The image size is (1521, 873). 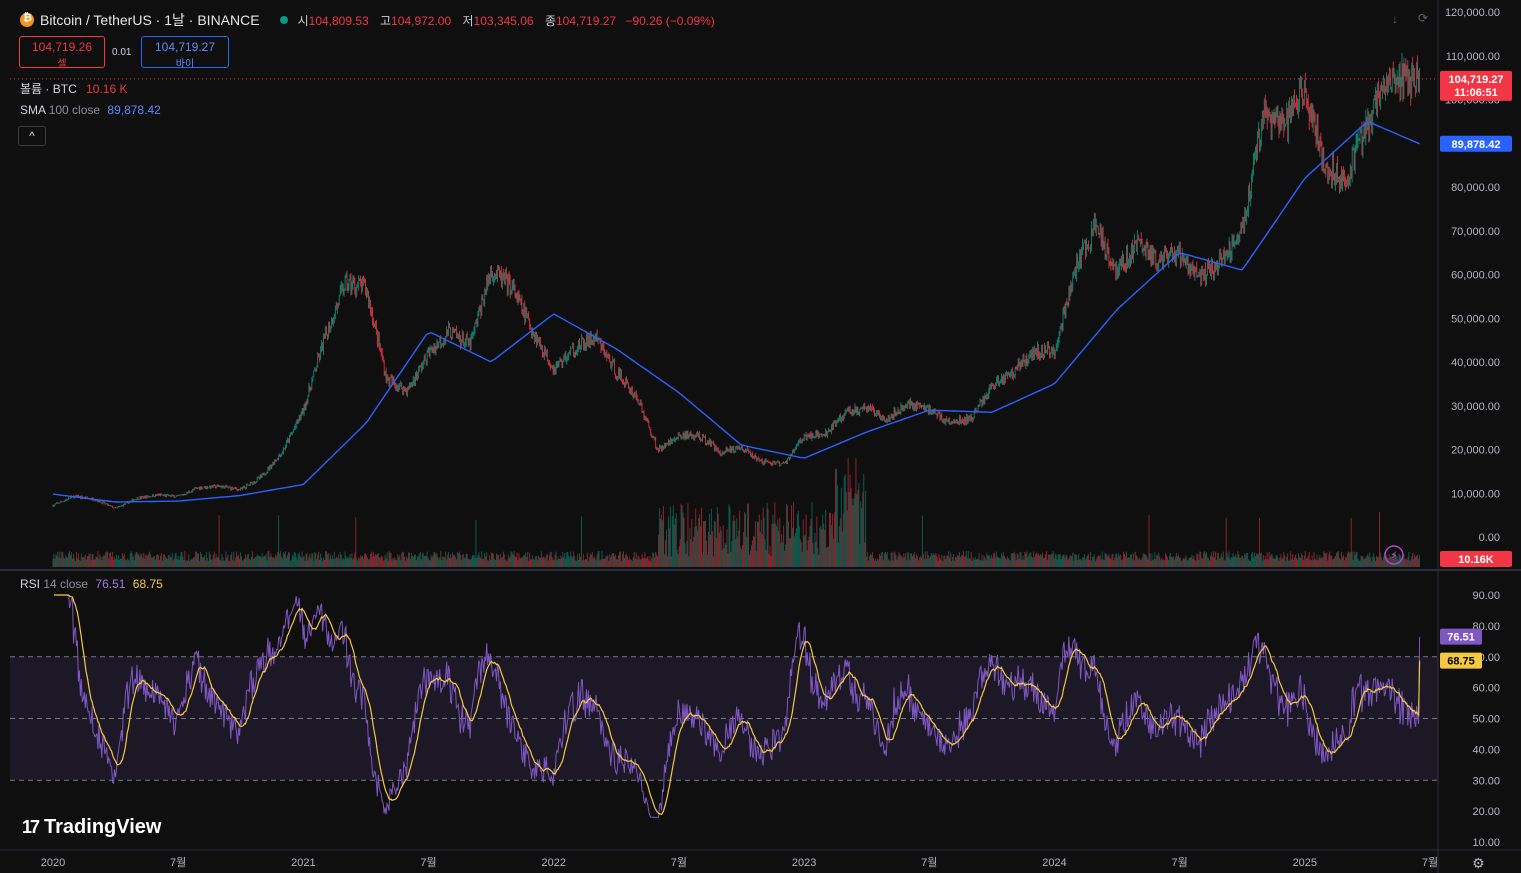 I want to click on price-tick-label: 60,000.00, so click(x=1475, y=276).